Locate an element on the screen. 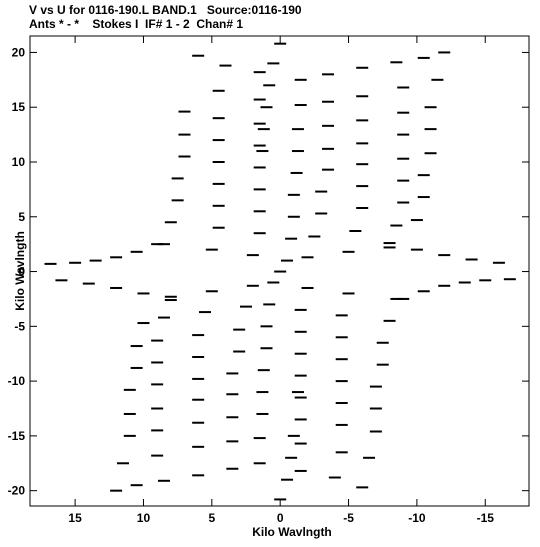 The width and height of the screenshot is (540, 547). x-tick-label: -15 is located at coordinates (486, 518).